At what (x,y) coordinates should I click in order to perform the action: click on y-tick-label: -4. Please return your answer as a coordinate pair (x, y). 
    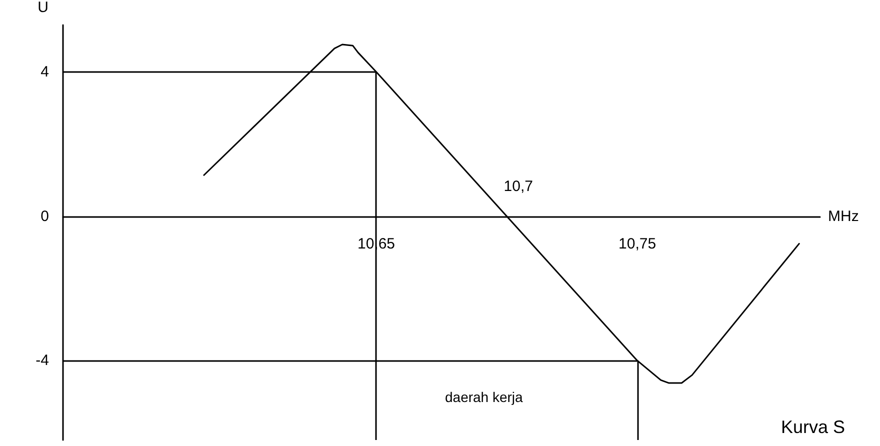
    Looking at the image, I should click on (42, 361).